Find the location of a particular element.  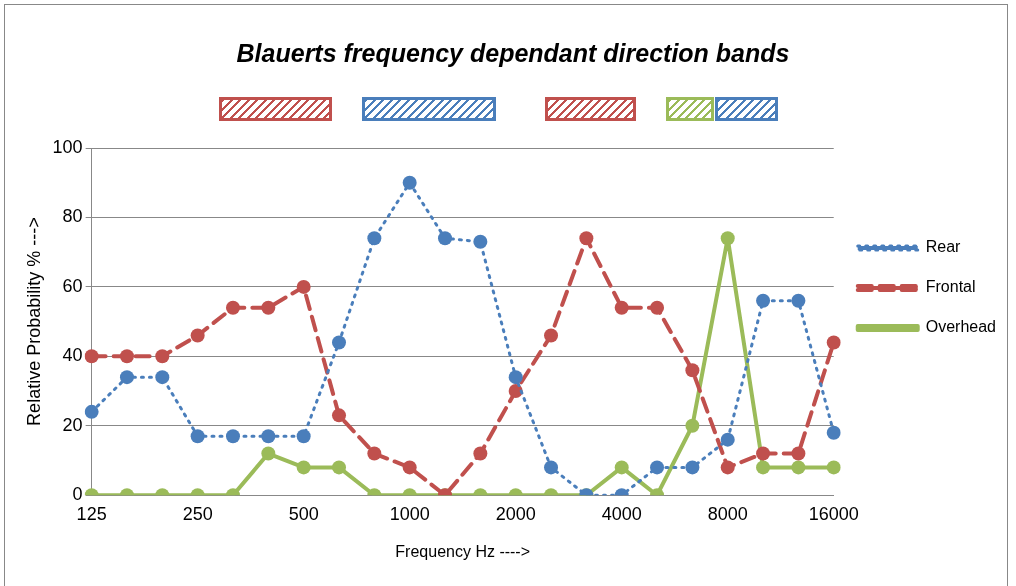

x-axis-title: Frequency Hz ----> is located at coordinates (463, 551).